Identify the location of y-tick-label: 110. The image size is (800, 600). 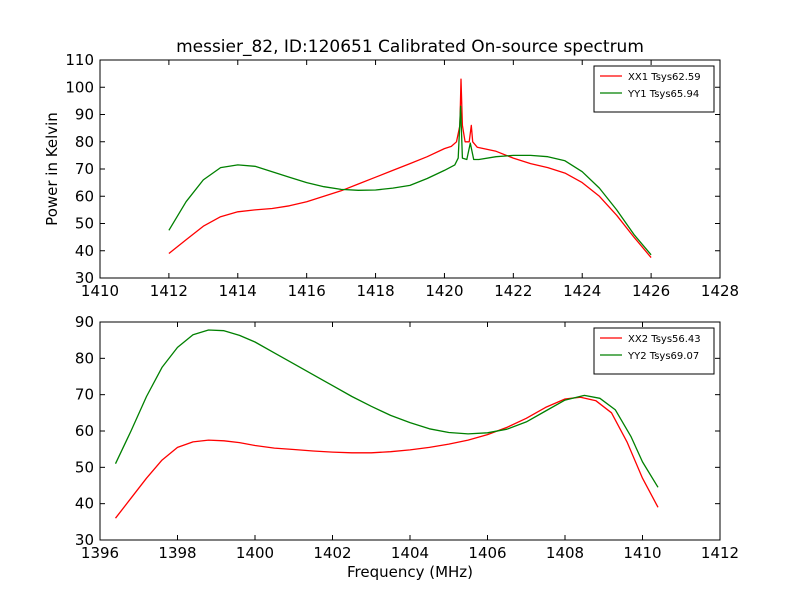
(79, 60).